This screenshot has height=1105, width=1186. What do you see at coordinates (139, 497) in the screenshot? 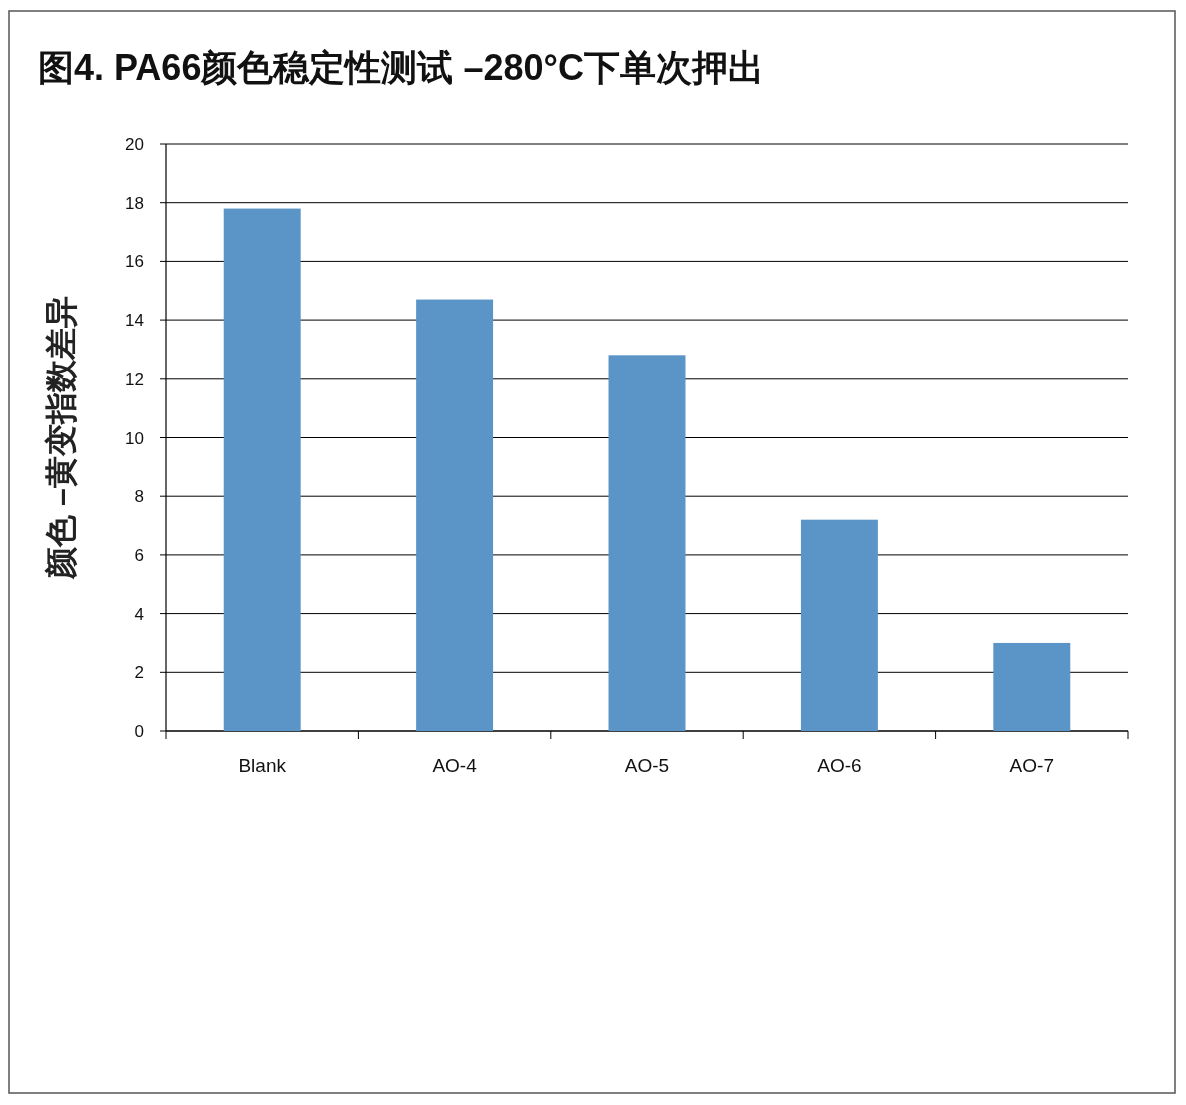
I see `y-tick-label: 8` at bounding box center [139, 497].